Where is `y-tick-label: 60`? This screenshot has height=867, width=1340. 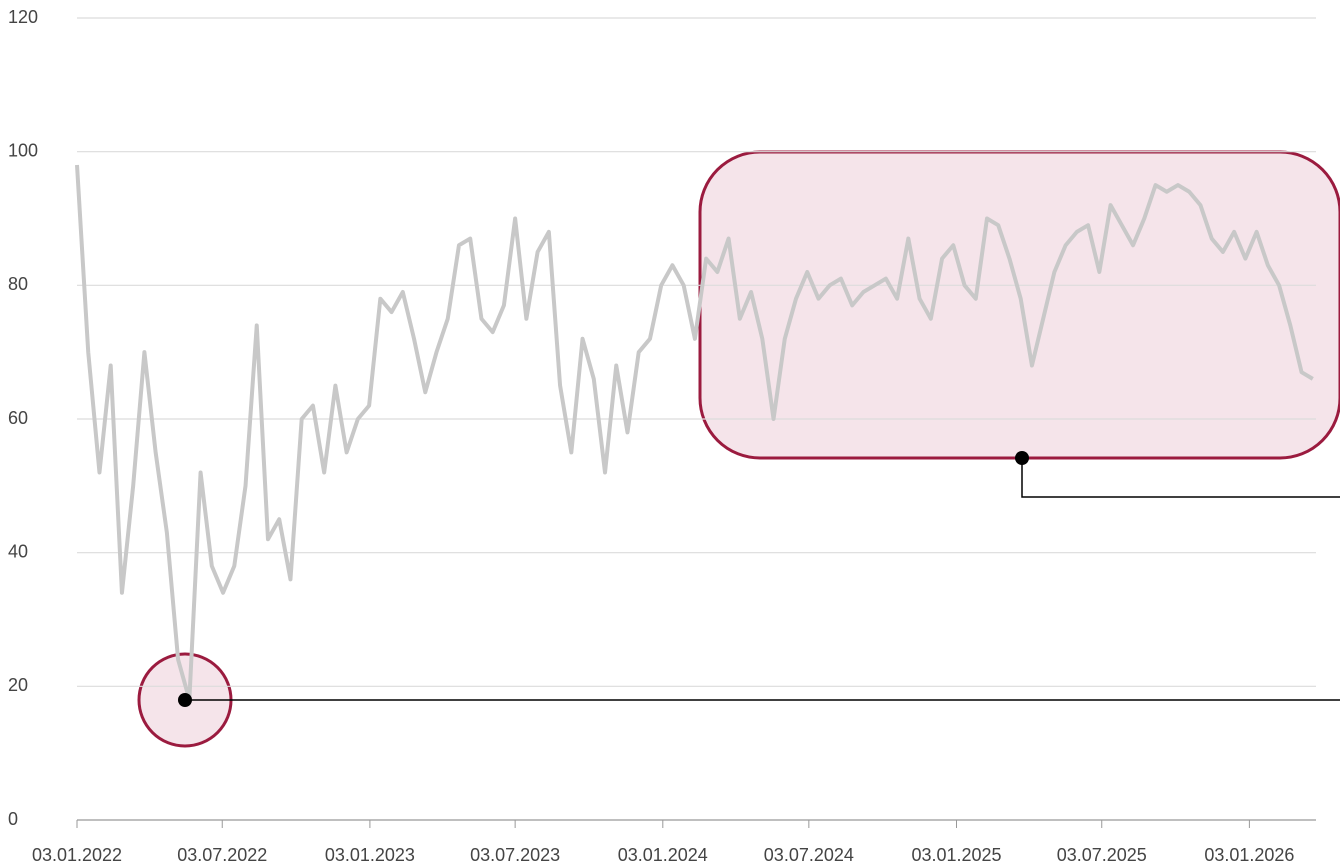
y-tick-label: 60 is located at coordinates (18, 418).